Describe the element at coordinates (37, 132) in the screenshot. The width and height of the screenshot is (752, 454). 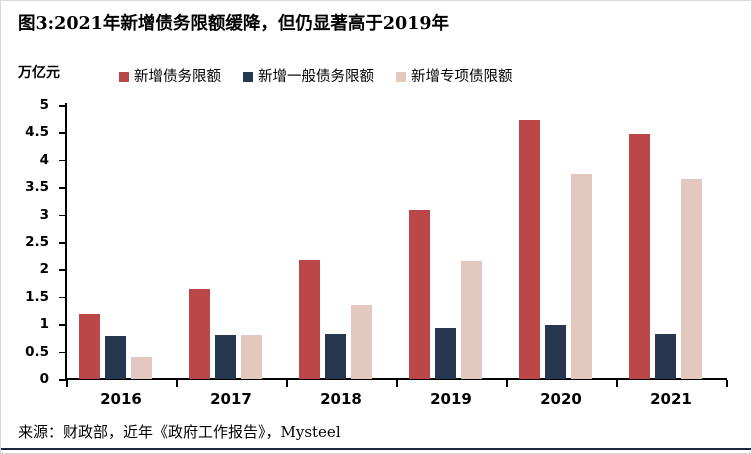
I see `y-axis-tick-label: 4.5` at that location.